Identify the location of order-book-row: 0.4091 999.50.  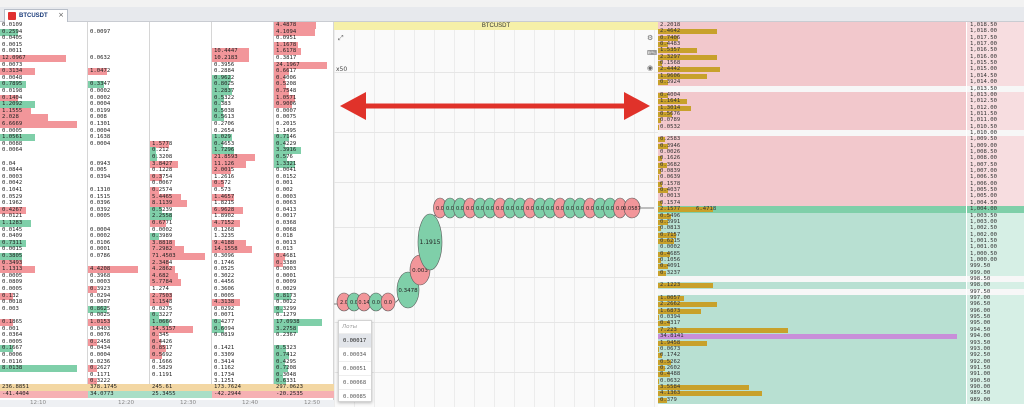
(841, 267).